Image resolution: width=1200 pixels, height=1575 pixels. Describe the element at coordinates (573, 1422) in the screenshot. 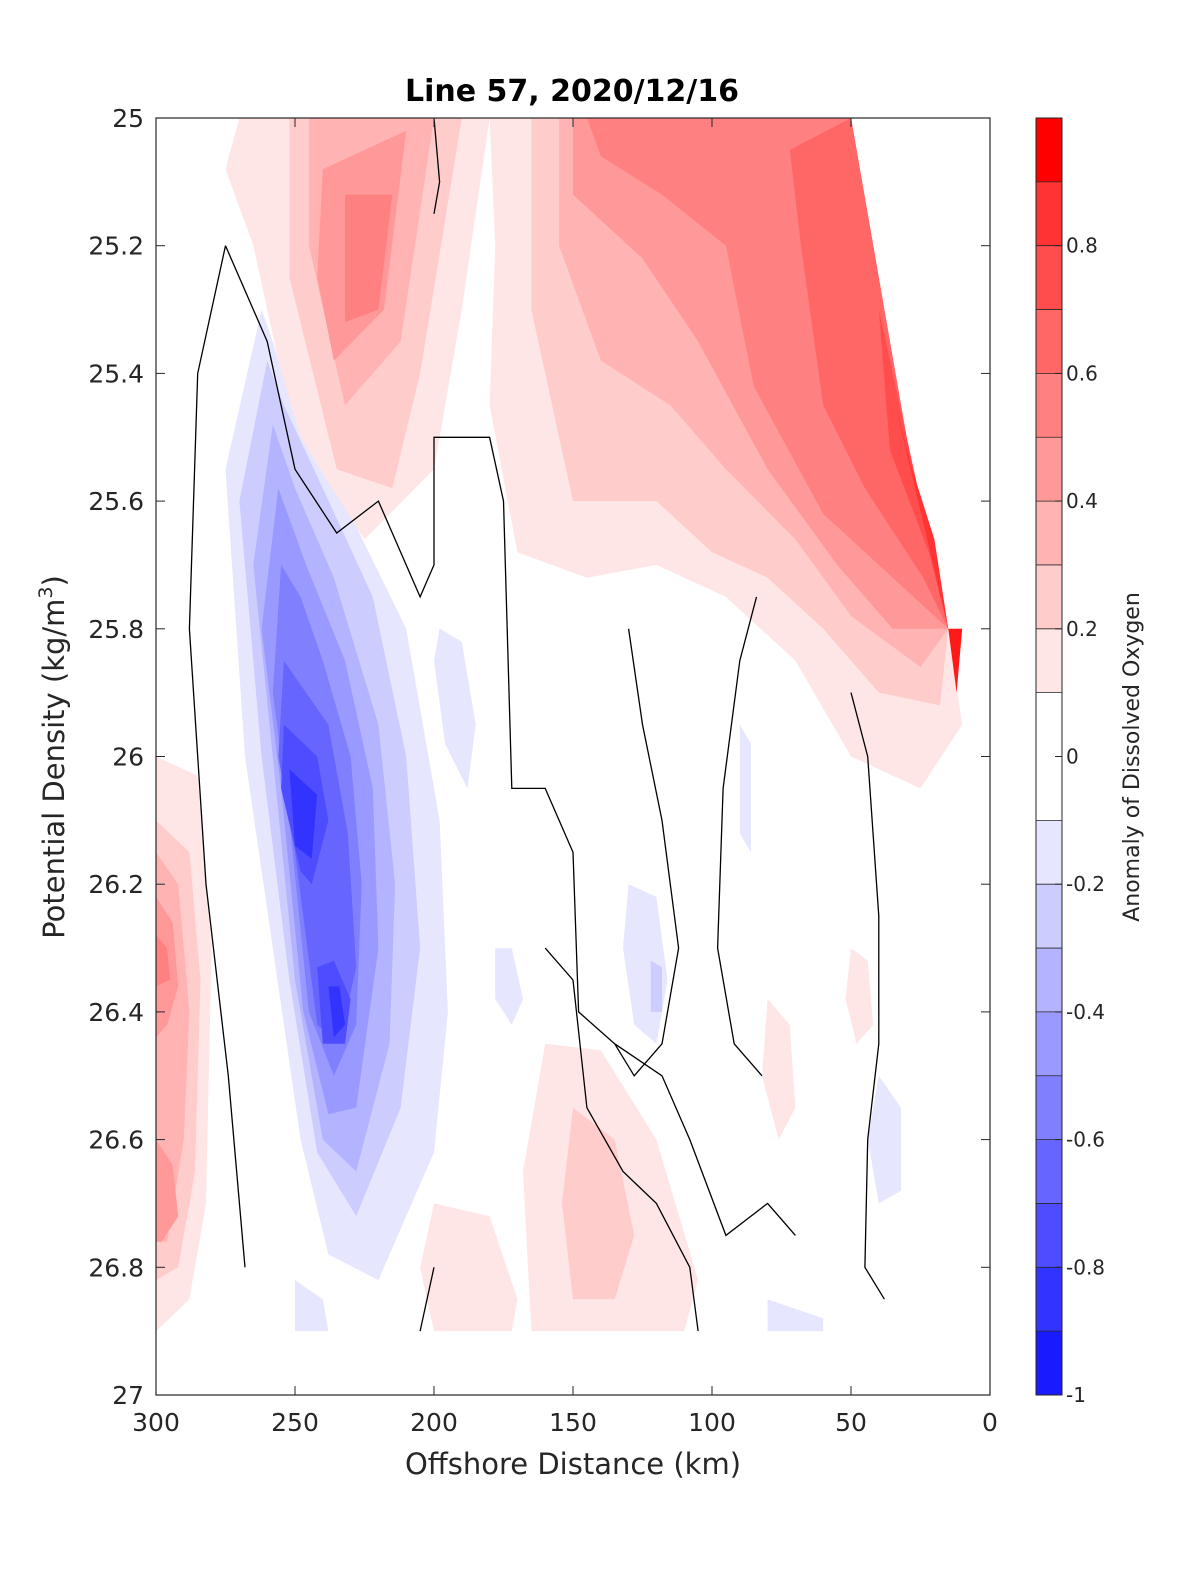

I see `x-tick-label: 150` at that location.